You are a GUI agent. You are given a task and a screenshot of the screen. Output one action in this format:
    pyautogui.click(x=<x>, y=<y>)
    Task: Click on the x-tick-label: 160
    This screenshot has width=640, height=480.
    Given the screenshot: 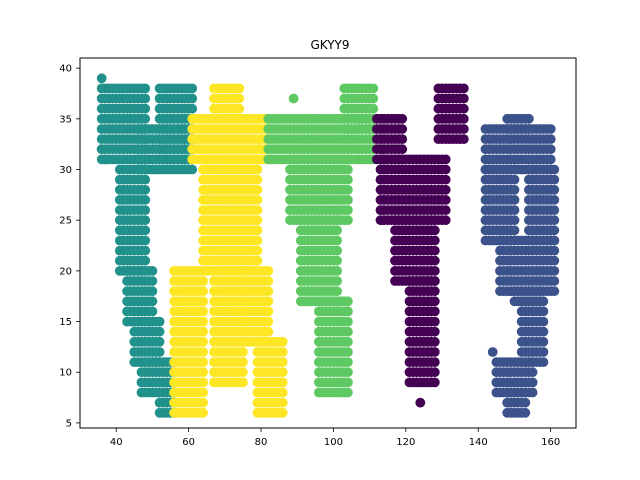 What is the action you would take?
    pyautogui.click(x=550, y=442)
    